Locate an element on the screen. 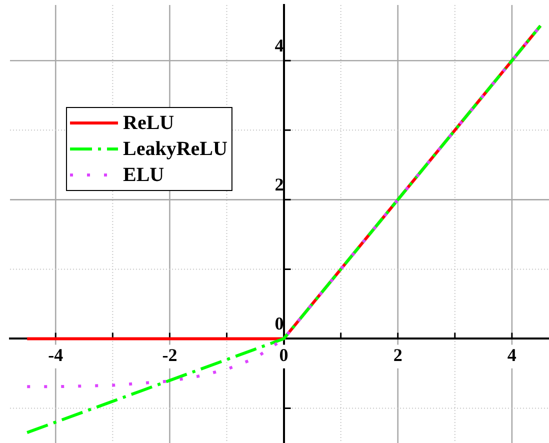  y-tick-label: 2 is located at coordinates (279, 184).